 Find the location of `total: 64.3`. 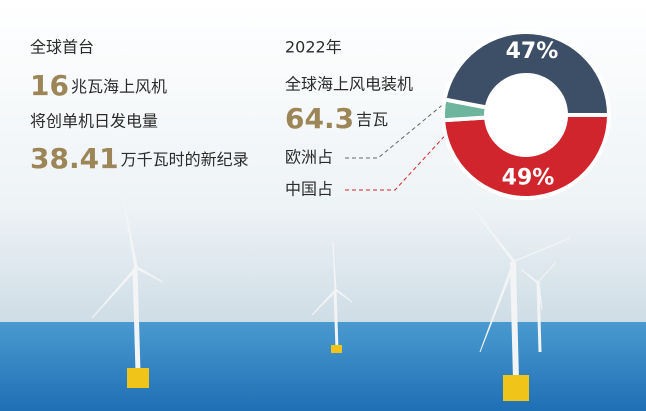

total: 64.3 is located at coordinates (319, 118).